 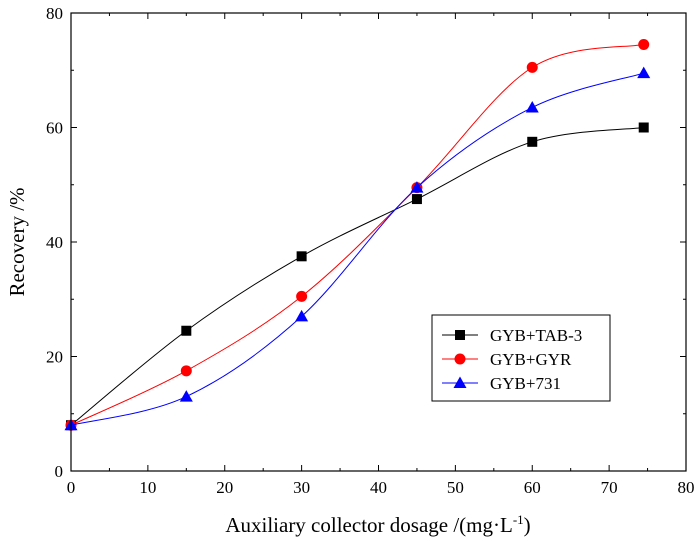 I want to click on x-tick-label: 50, so click(x=455, y=487).